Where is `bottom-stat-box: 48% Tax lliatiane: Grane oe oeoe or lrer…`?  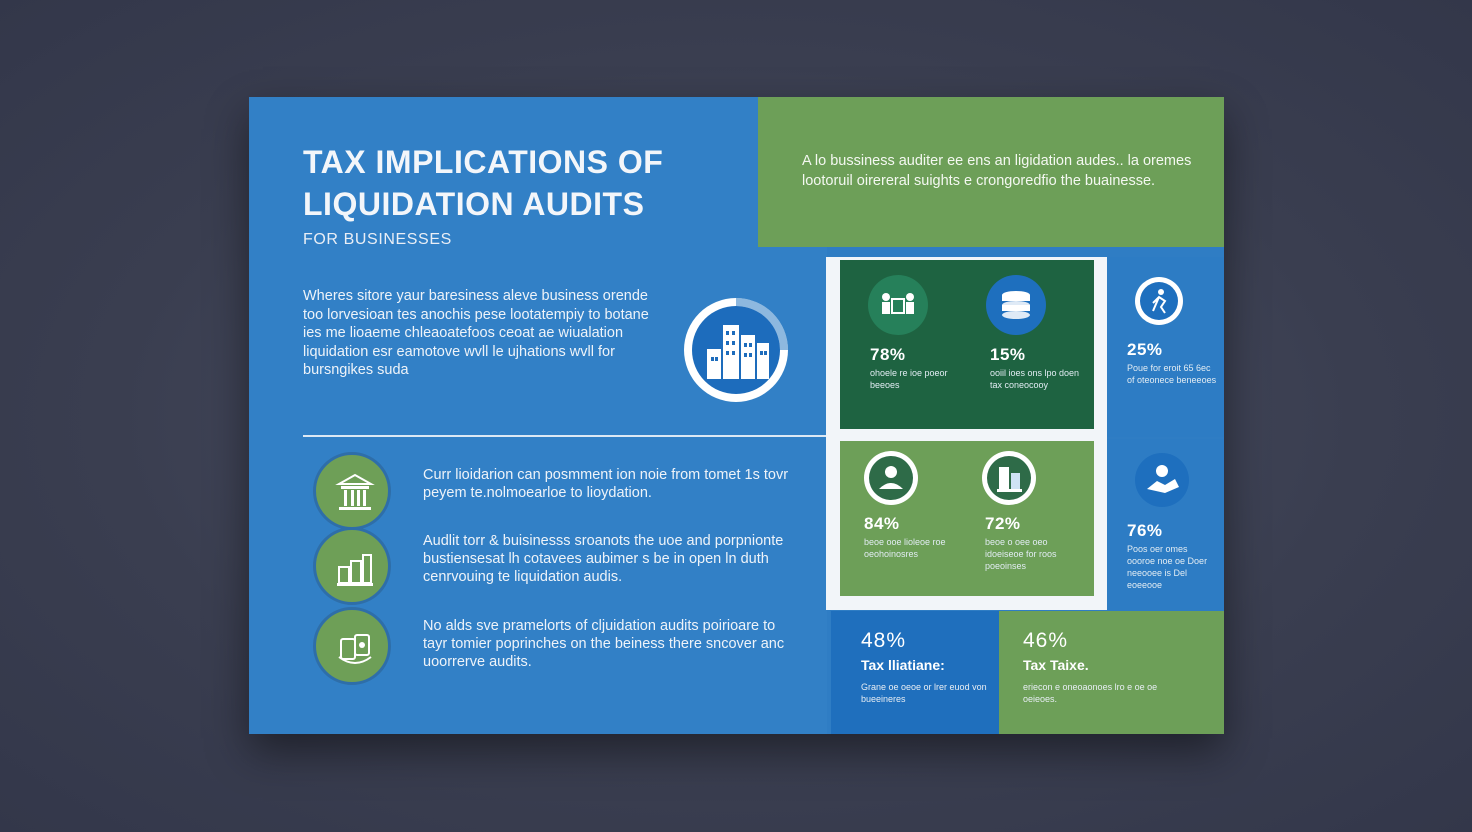 bottom-stat-box: 48% Tax lliatiane: Grane oe oeoe or lrer… is located at coordinates (915, 672).